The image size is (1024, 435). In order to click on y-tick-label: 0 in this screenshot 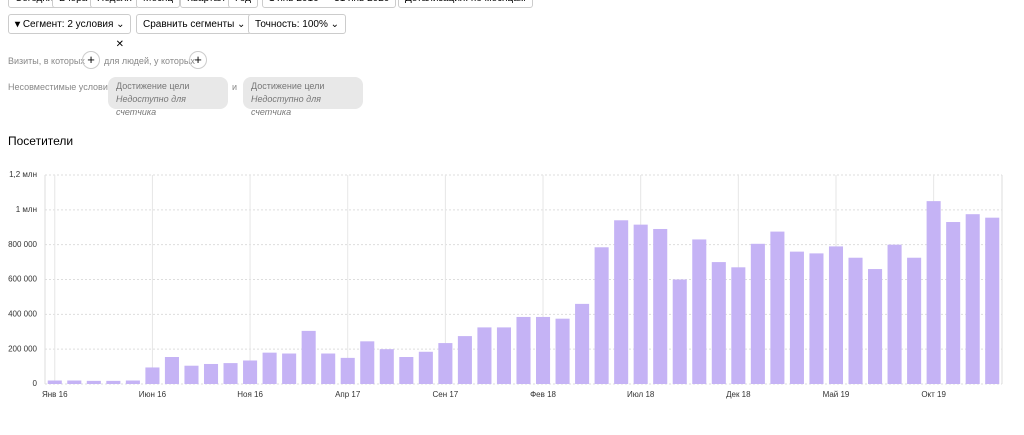, I will do `click(35, 383)`.